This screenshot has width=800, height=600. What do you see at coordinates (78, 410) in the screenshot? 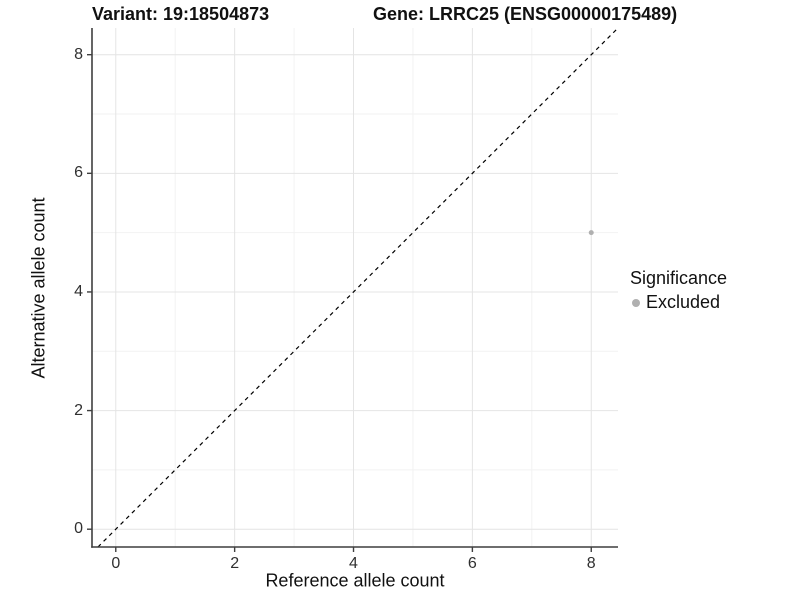
I see `y-tick-label: 2` at bounding box center [78, 410].